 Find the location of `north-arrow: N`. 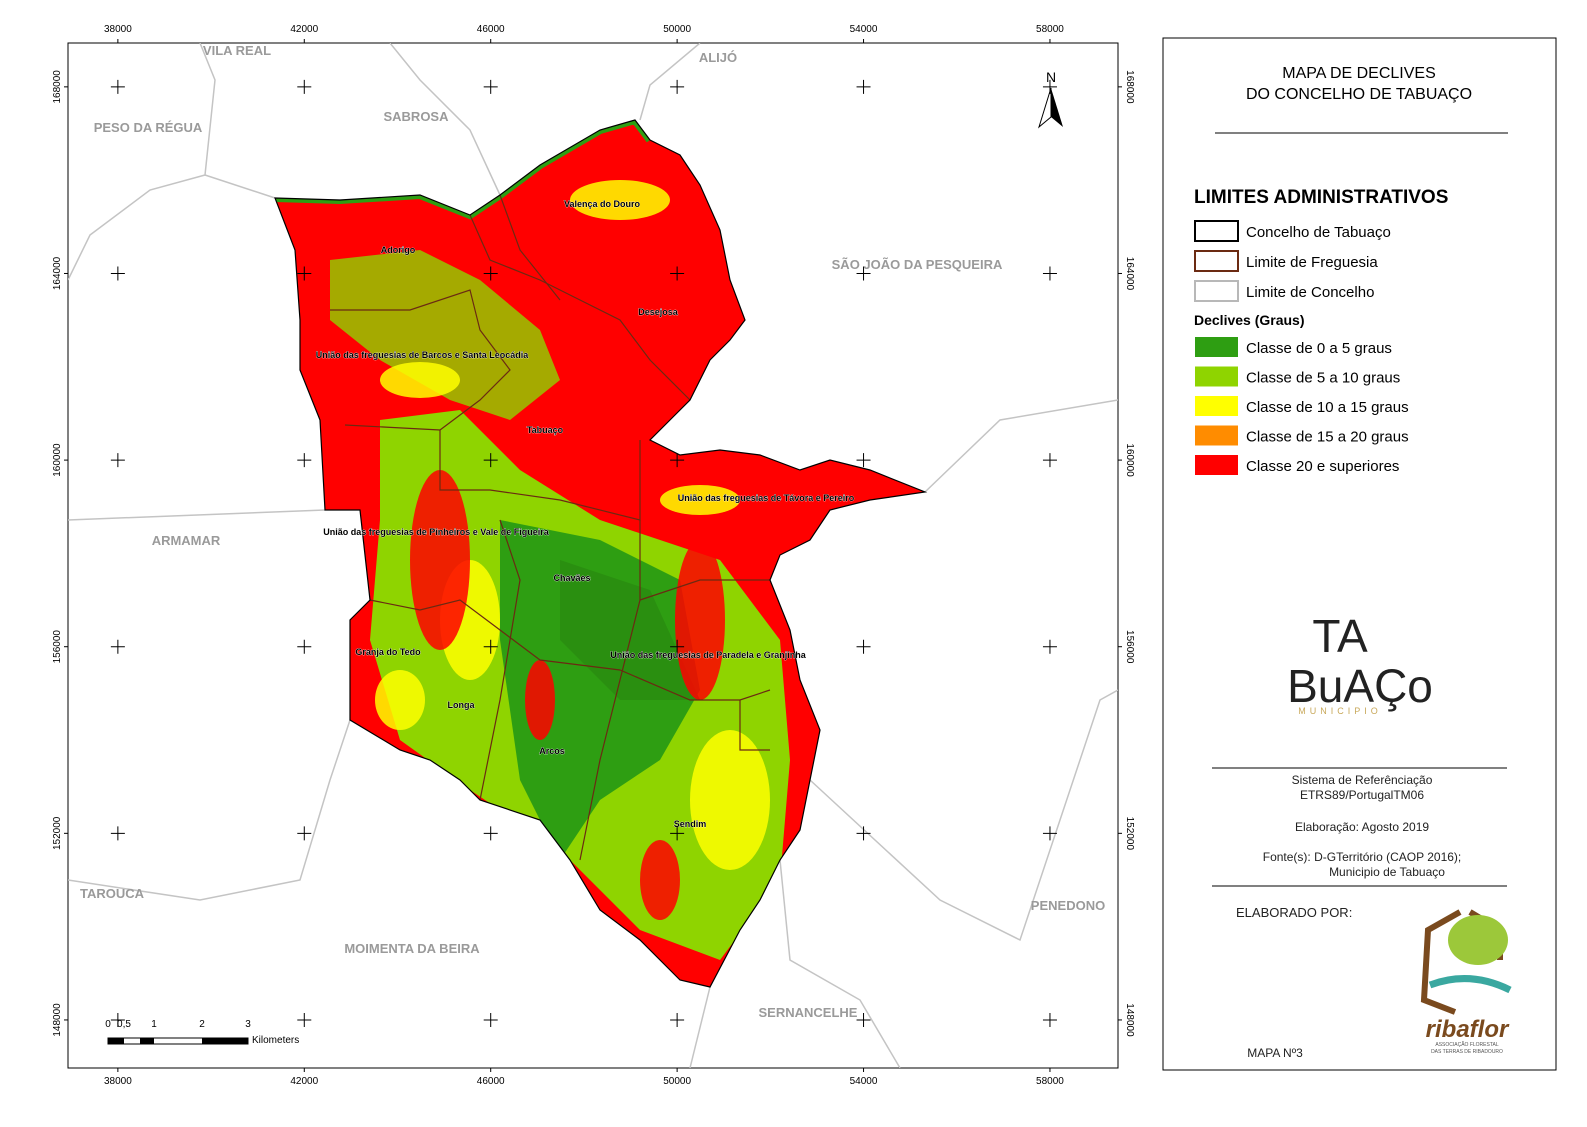

north-arrow: N is located at coordinates (1050, 99).